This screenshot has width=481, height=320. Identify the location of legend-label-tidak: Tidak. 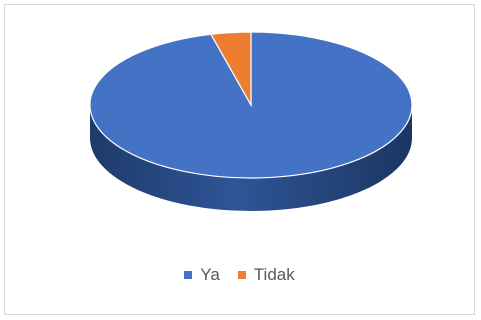
(274, 274).